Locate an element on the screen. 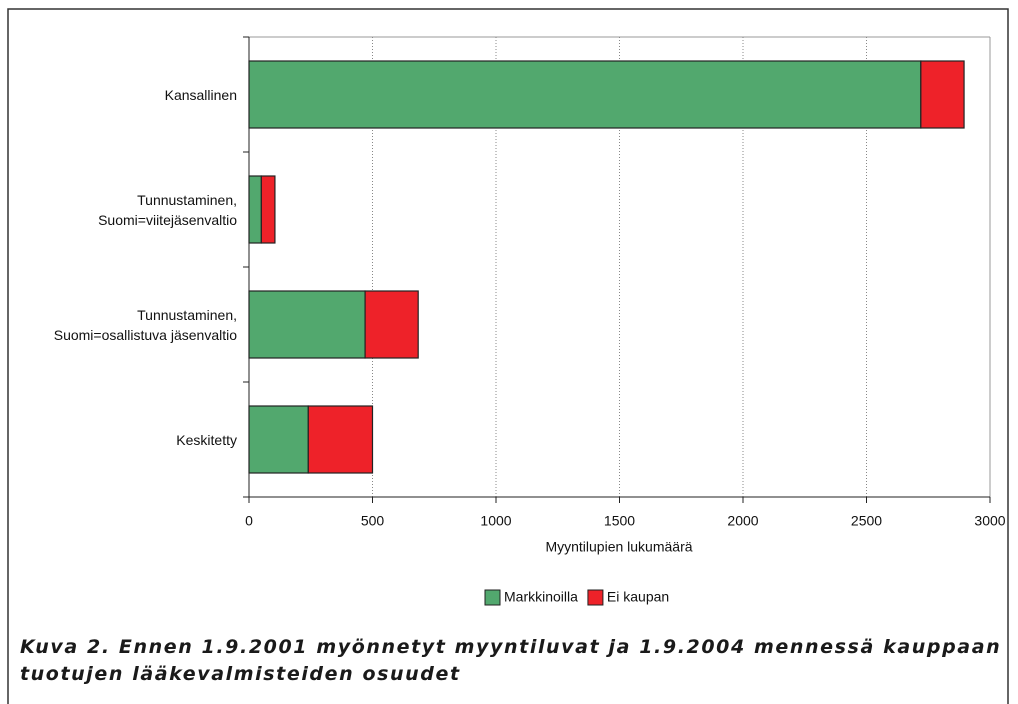  x-axis-title: Myyntilupien lukumäärä is located at coordinates (618, 547).